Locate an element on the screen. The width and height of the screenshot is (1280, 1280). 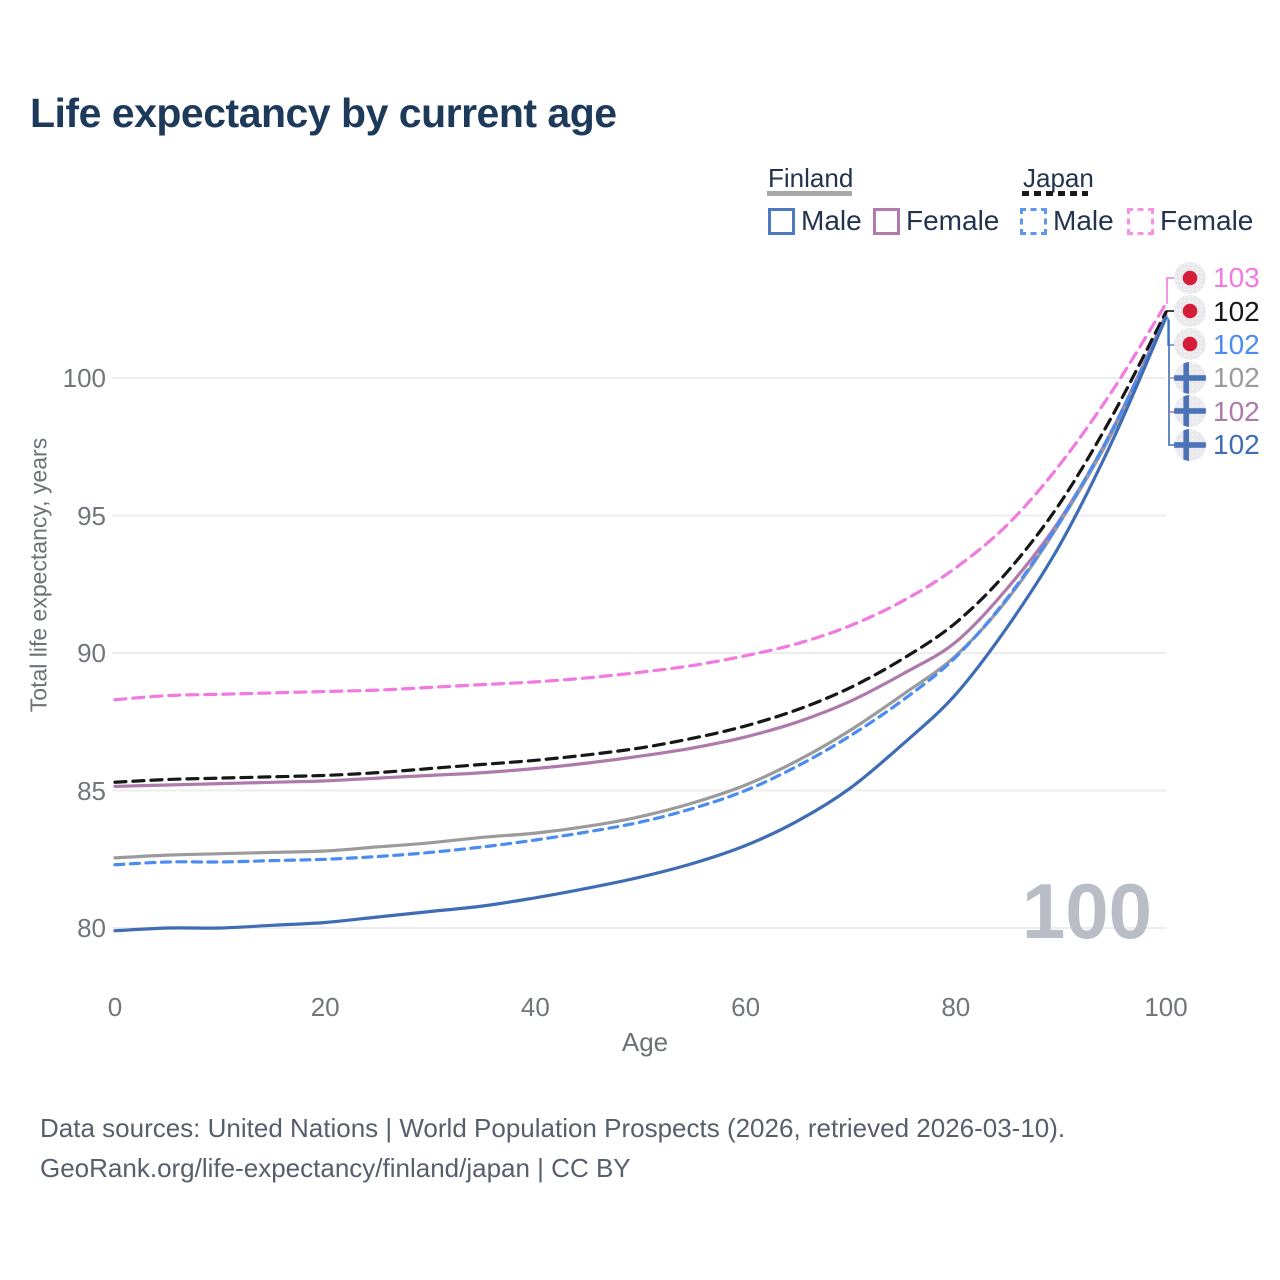
legend-label-japan-male: Male is located at coordinates (1083, 220).